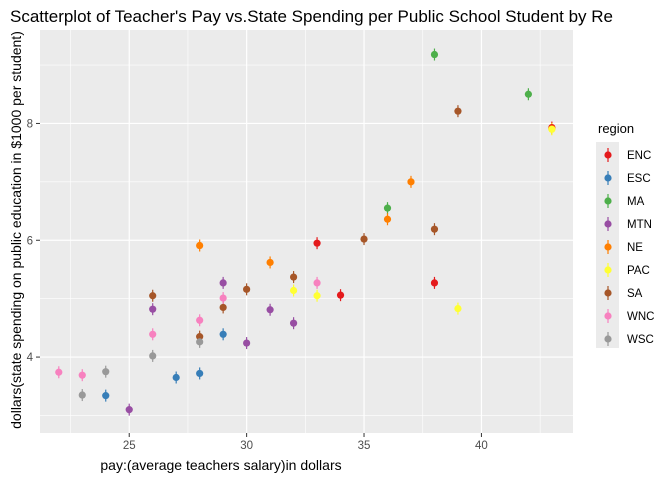 Image resolution: width=672 pixels, height=480 pixels. I want to click on legend-label-wnc: WNC, so click(640, 317).